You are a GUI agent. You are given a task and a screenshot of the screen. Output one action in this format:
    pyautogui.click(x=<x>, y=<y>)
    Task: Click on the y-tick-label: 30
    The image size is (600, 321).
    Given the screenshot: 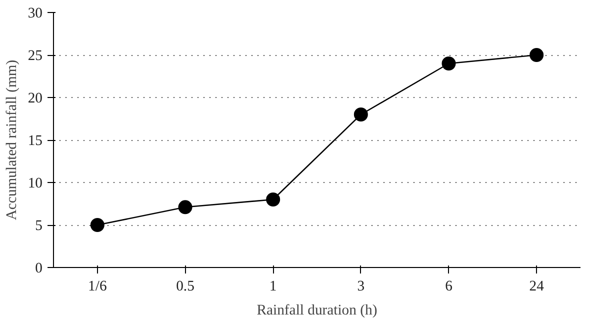 What is the action you would take?
    pyautogui.click(x=35, y=14)
    